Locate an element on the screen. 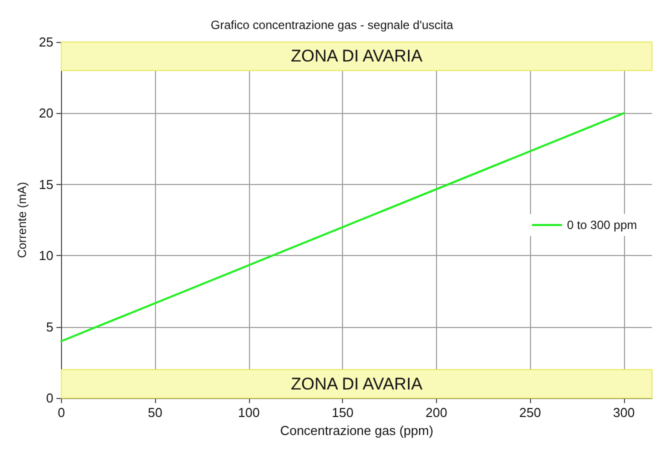 The height and width of the screenshot is (450, 664). x-tick-label: 200 is located at coordinates (437, 412).